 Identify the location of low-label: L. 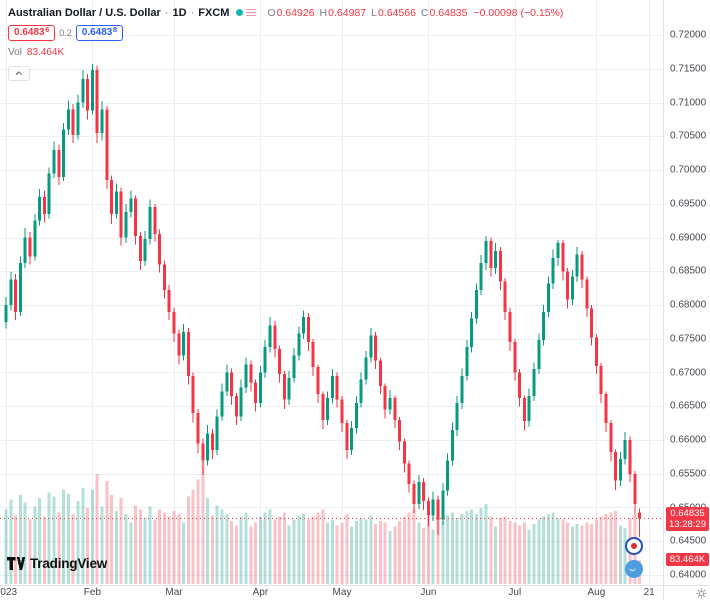
(374, 12).